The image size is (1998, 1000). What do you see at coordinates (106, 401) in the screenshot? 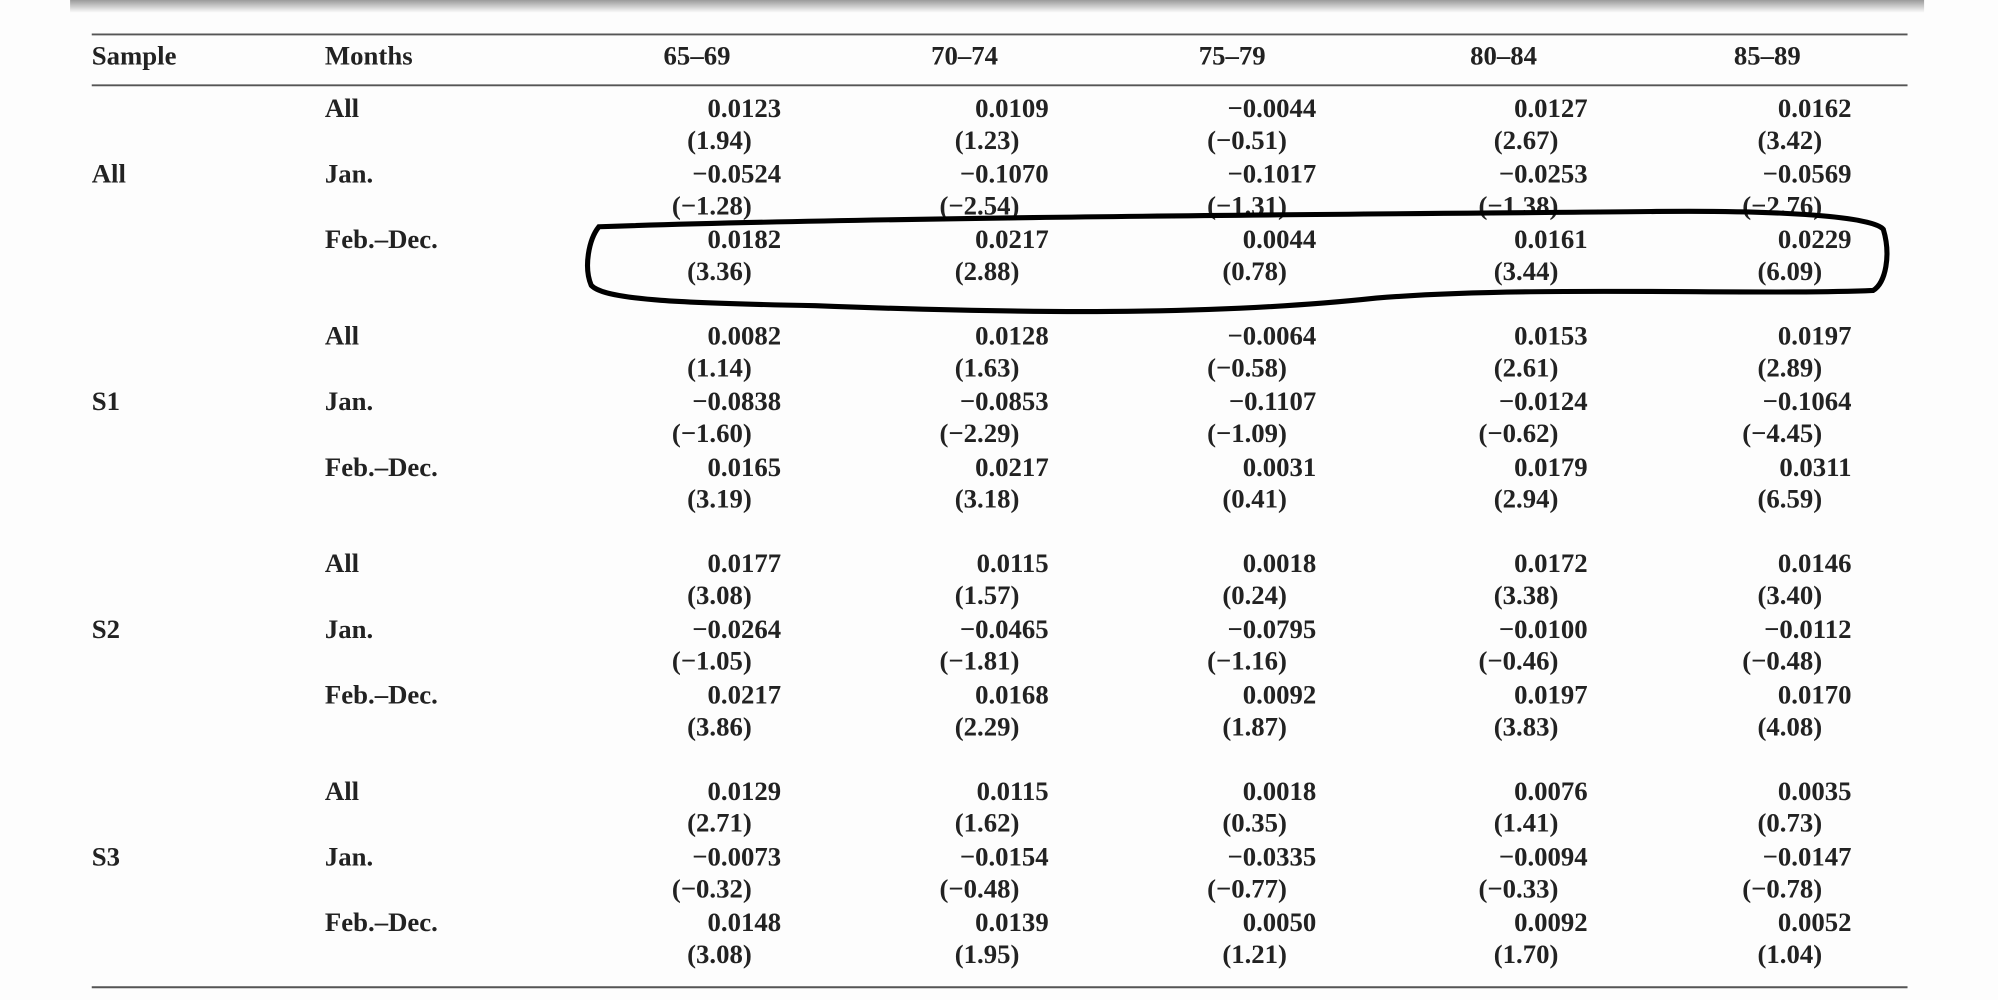
I see `sample-label: S1` at bounding box center [106, 401].